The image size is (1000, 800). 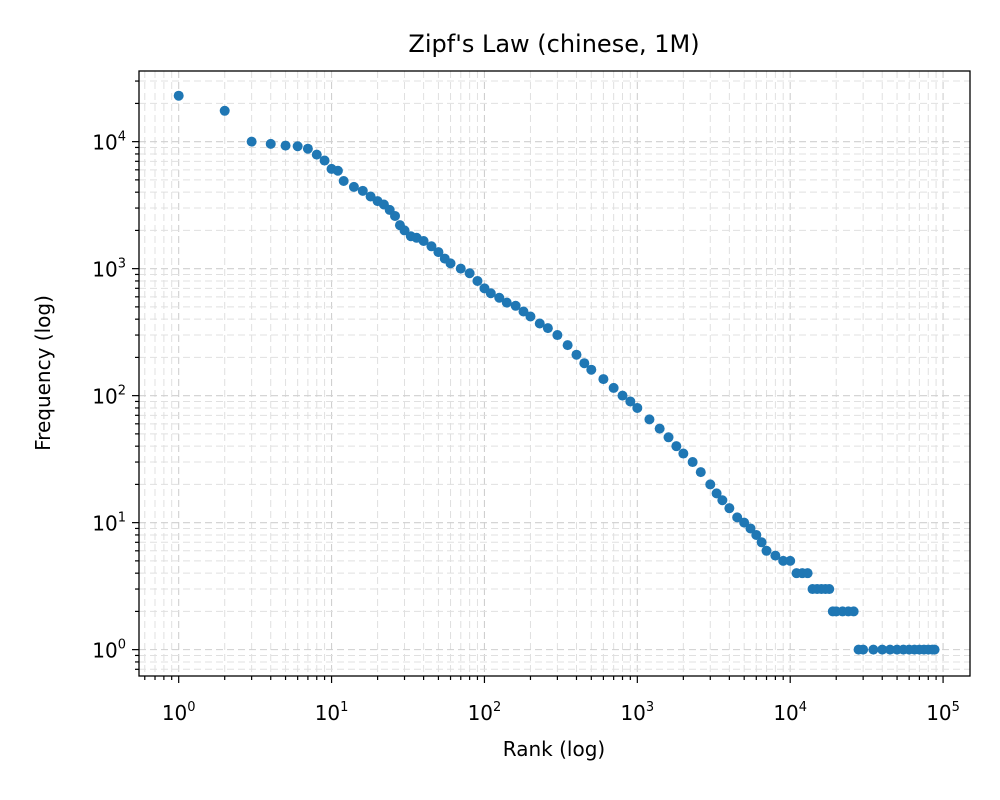 I want to click on y-tick-label: 102, so click(x=109, y=396).